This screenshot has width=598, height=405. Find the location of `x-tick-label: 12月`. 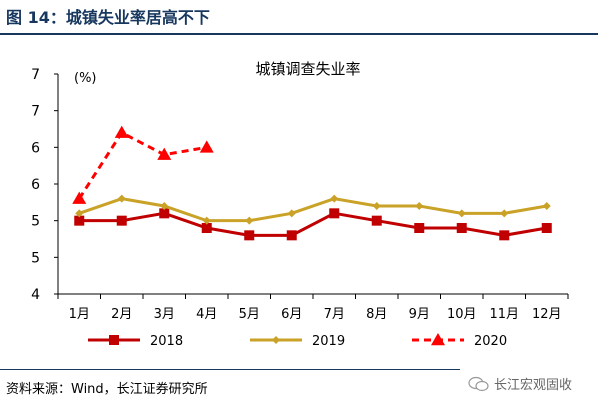

x-tick-label: 12月 is located at coordinates (547, 314).